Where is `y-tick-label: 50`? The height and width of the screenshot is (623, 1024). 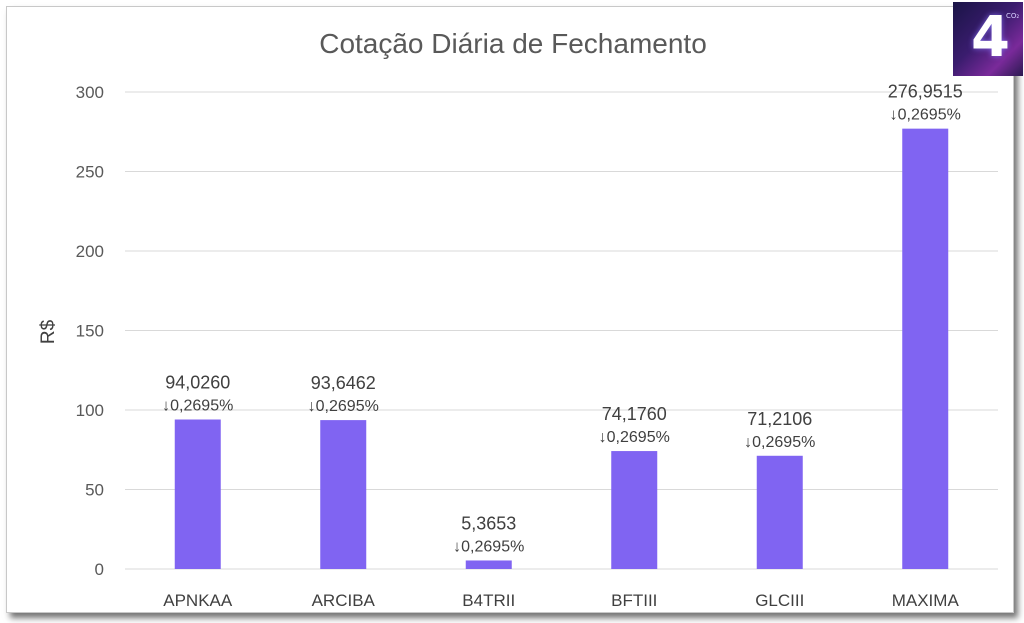
y-tick-label: 50 is located at coordinates (94, 490).